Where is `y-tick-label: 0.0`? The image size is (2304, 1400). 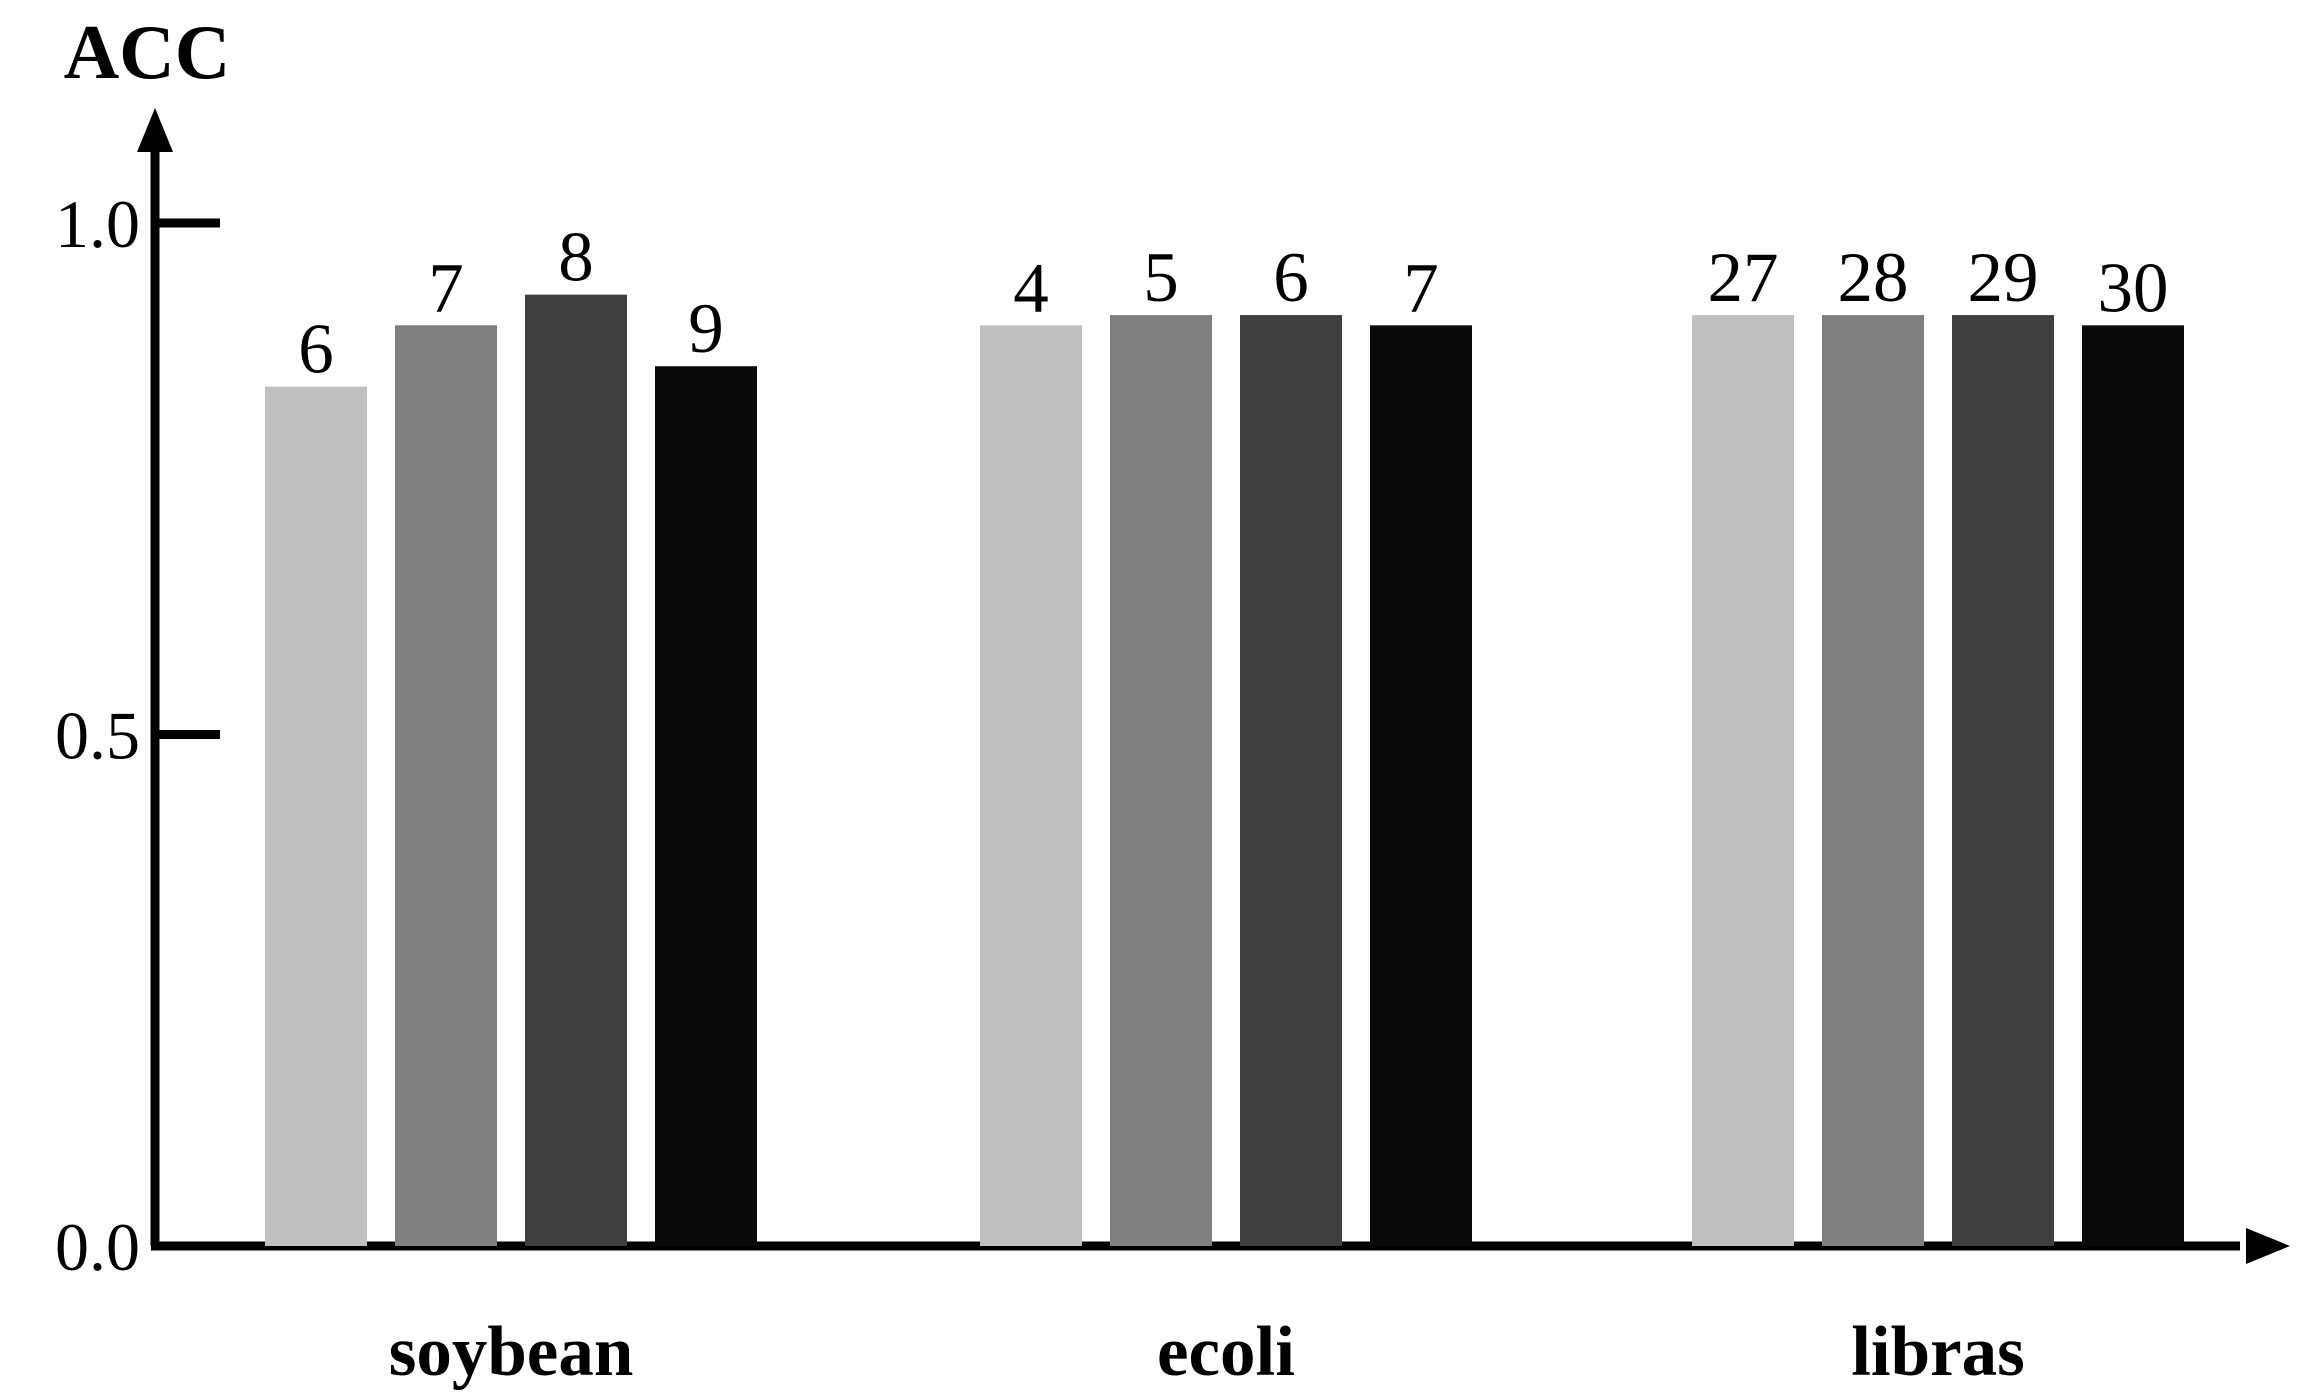 y-tick-label: 0.0 is located at coordinates (97, 1247).